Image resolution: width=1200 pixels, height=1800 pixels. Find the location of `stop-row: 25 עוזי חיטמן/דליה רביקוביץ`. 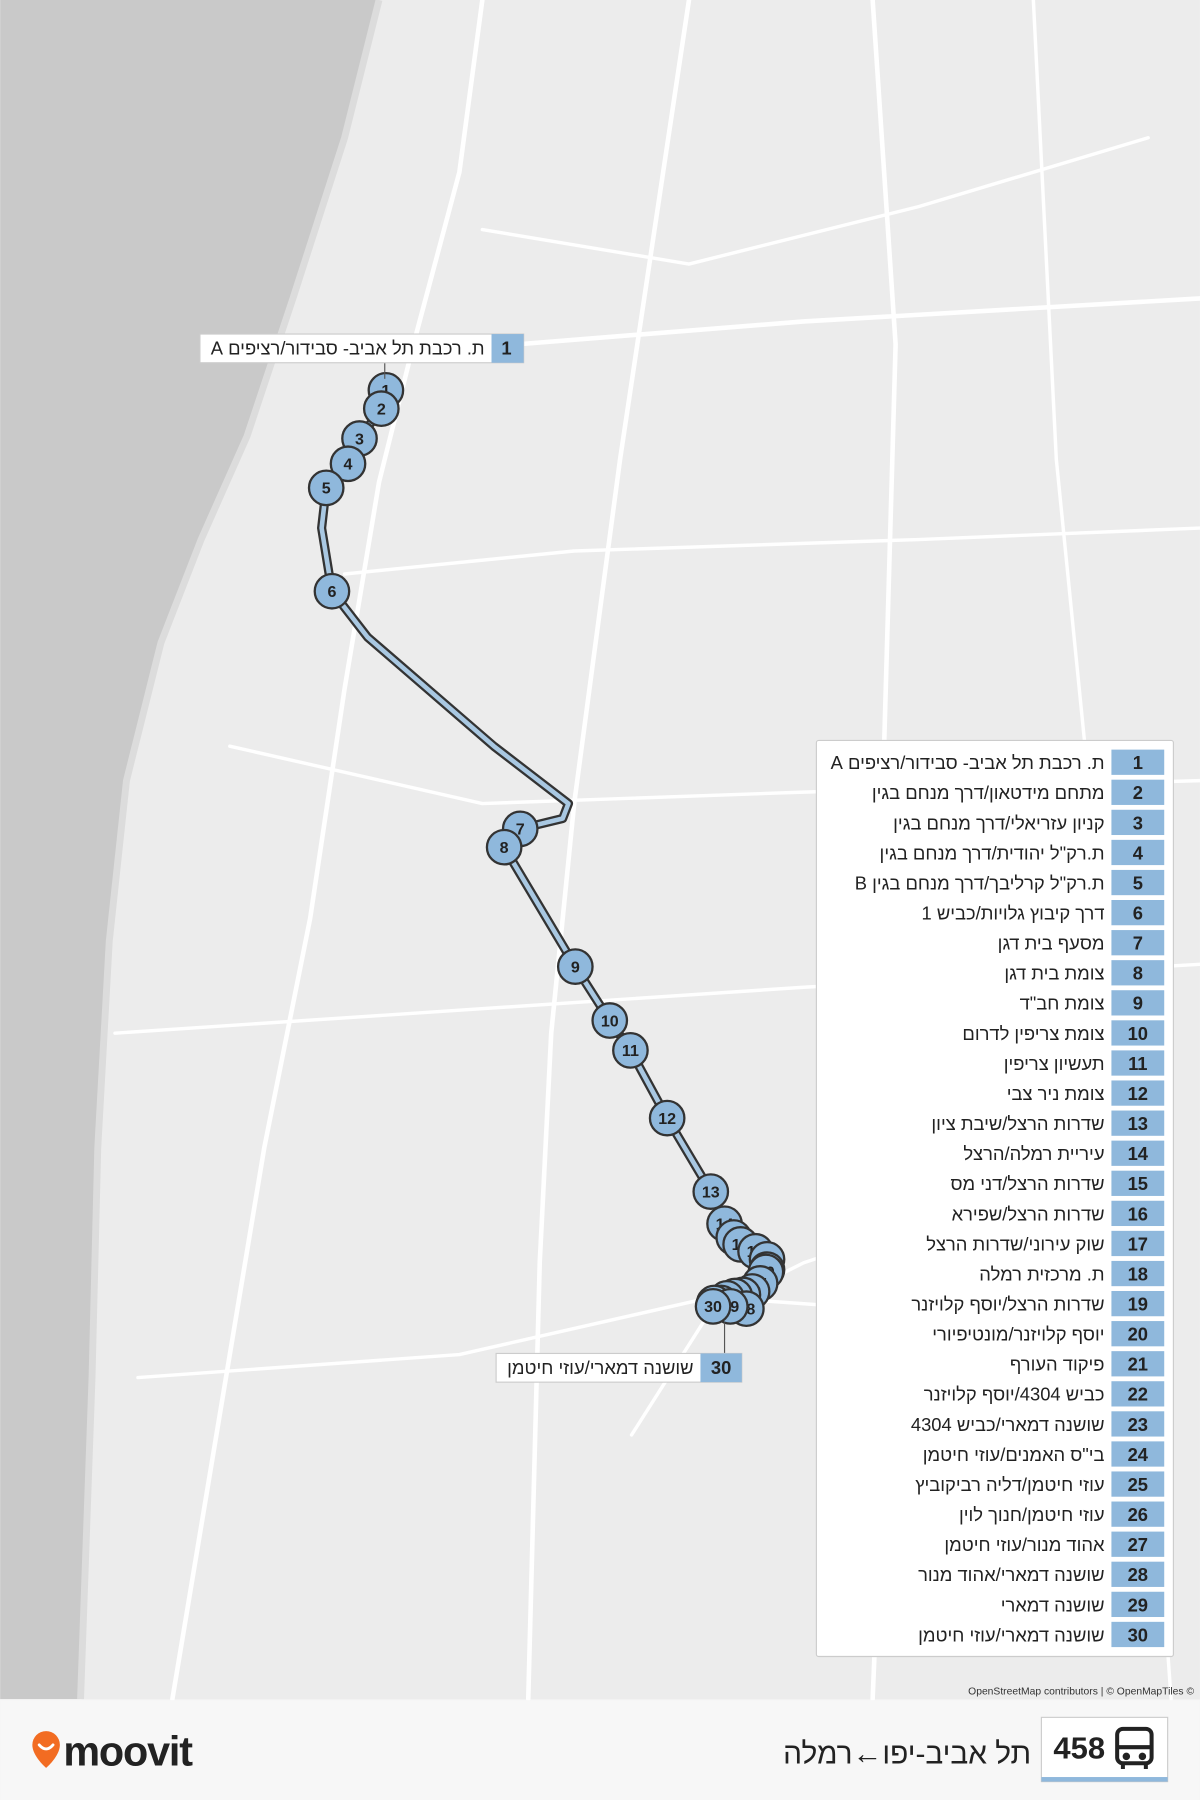

stop-row: 25 עוזי חיטמן/דליה רביקוביץ is located at coordinates (1040, 1484).